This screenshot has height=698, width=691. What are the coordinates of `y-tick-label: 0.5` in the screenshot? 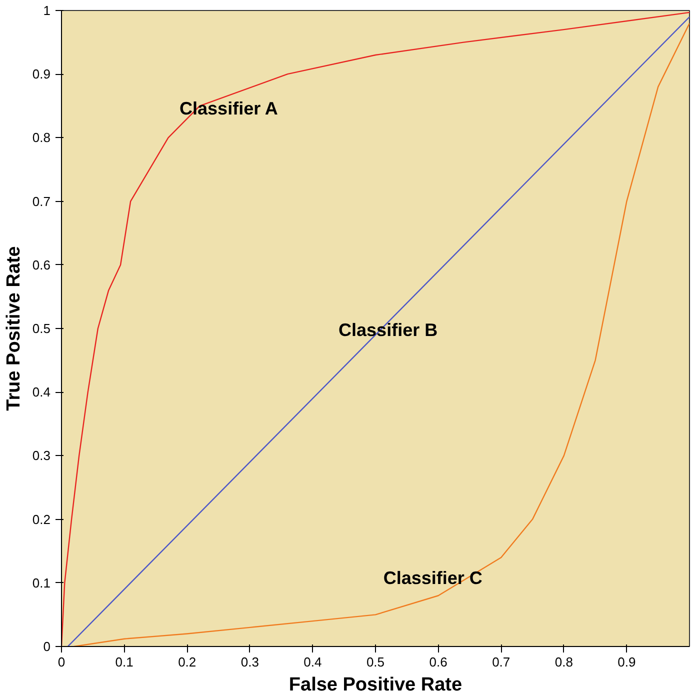 It's located at (41, 328).